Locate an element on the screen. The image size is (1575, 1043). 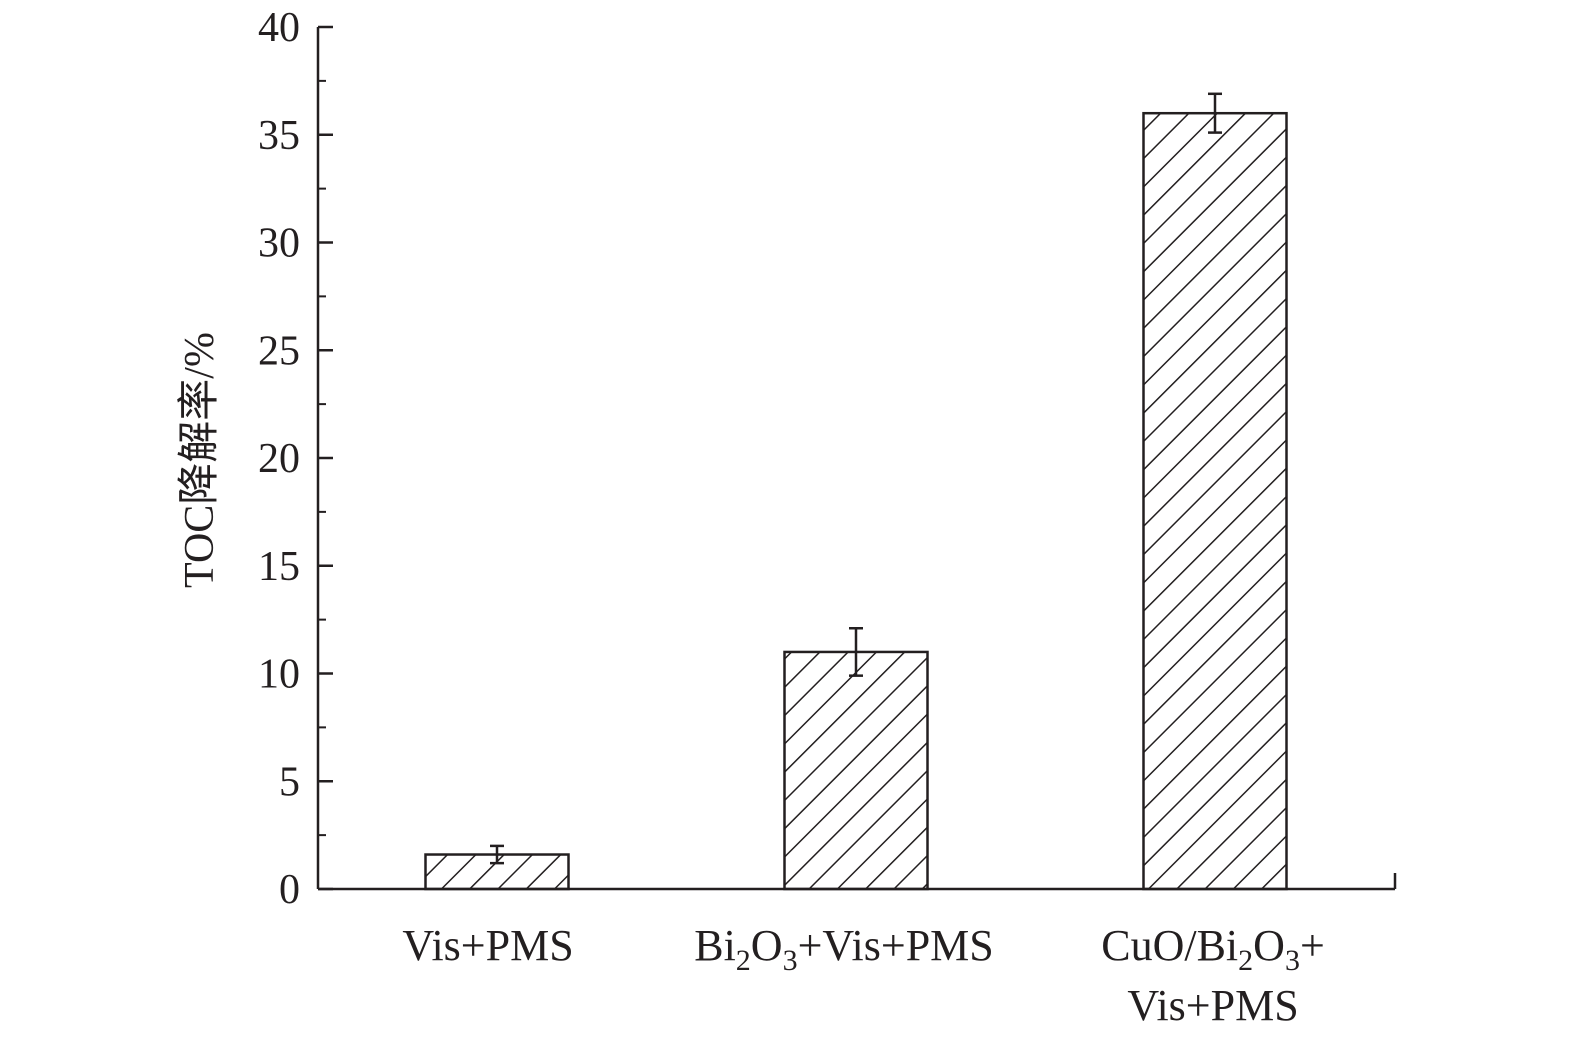
x-category-label: Bi2O3+Vis+PMS is located at coordinates (844, 949).